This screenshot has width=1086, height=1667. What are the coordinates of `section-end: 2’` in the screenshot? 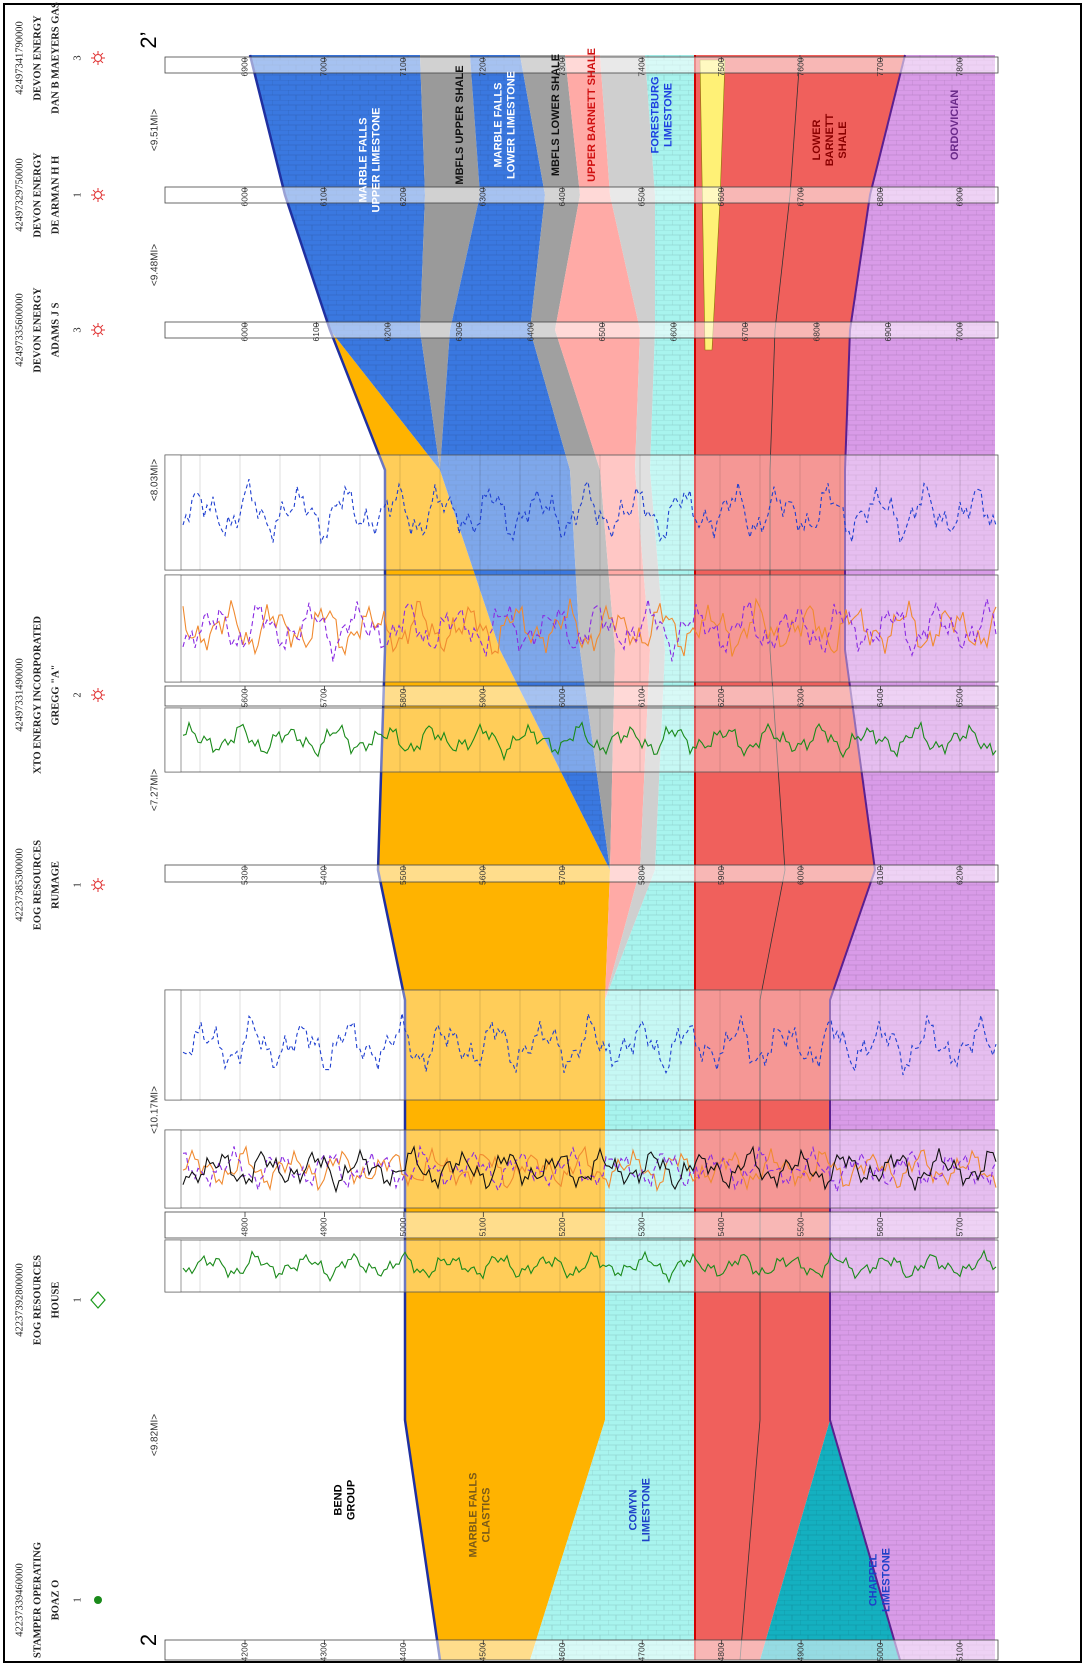 It's located at (148, 39).